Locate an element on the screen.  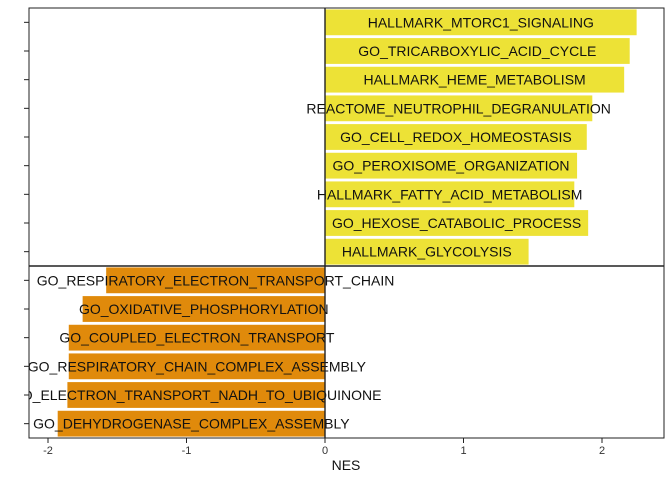
x-axis-title: NES is located at coordinates (346, 465).